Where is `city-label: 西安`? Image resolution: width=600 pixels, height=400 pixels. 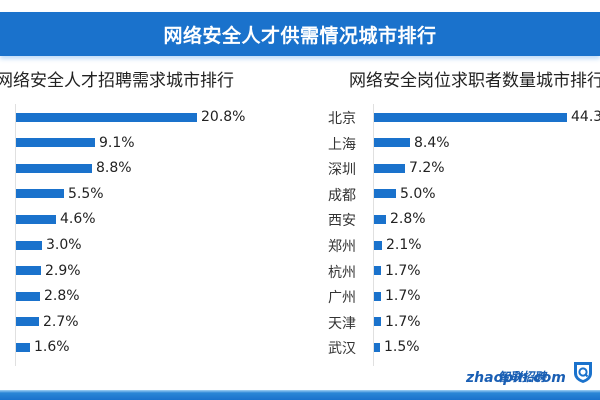
city-label: 西安 is located at coordinates (342, 221).